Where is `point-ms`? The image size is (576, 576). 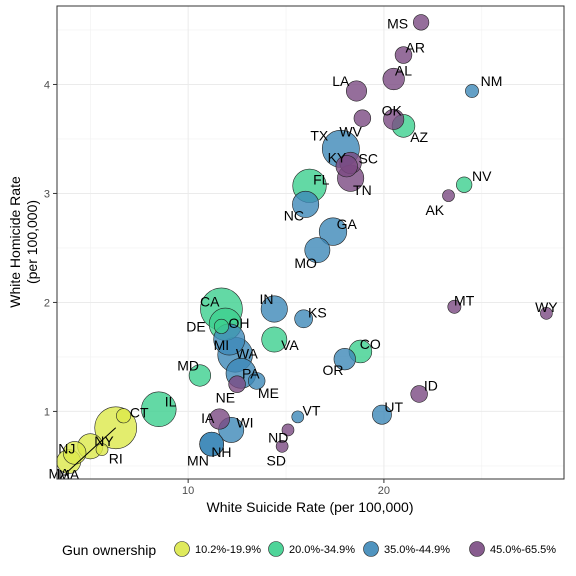 point-ms is located at coordinates (421, 22).